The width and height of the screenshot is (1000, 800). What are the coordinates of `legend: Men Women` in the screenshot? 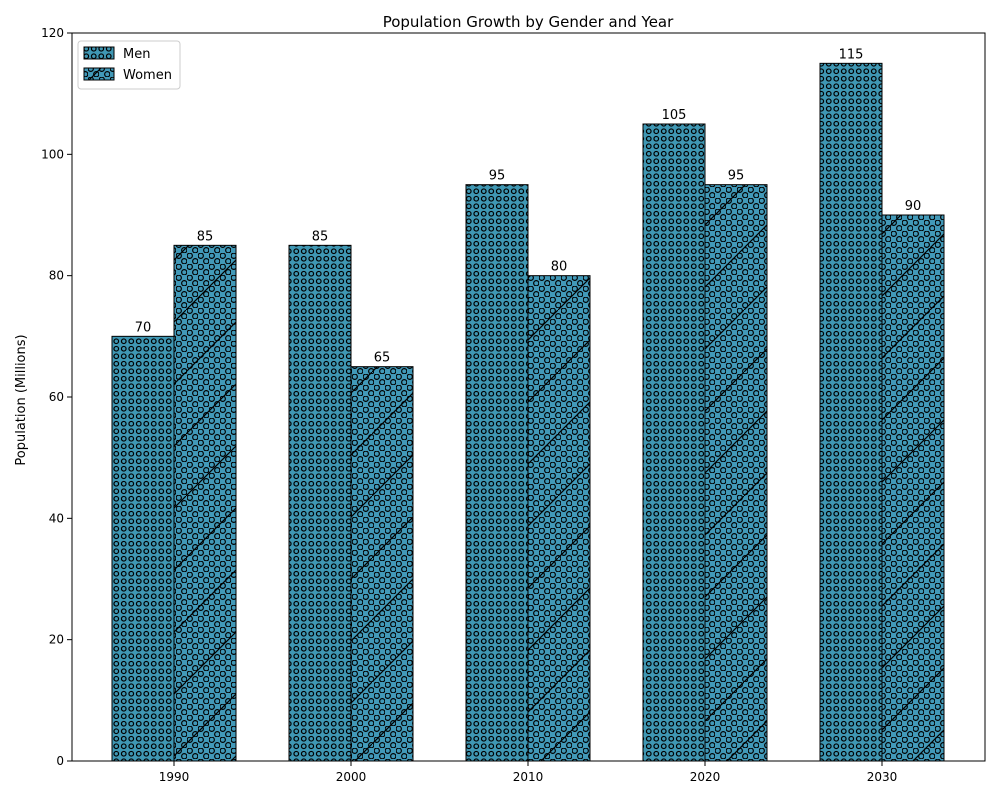 It's located at (129, 65).